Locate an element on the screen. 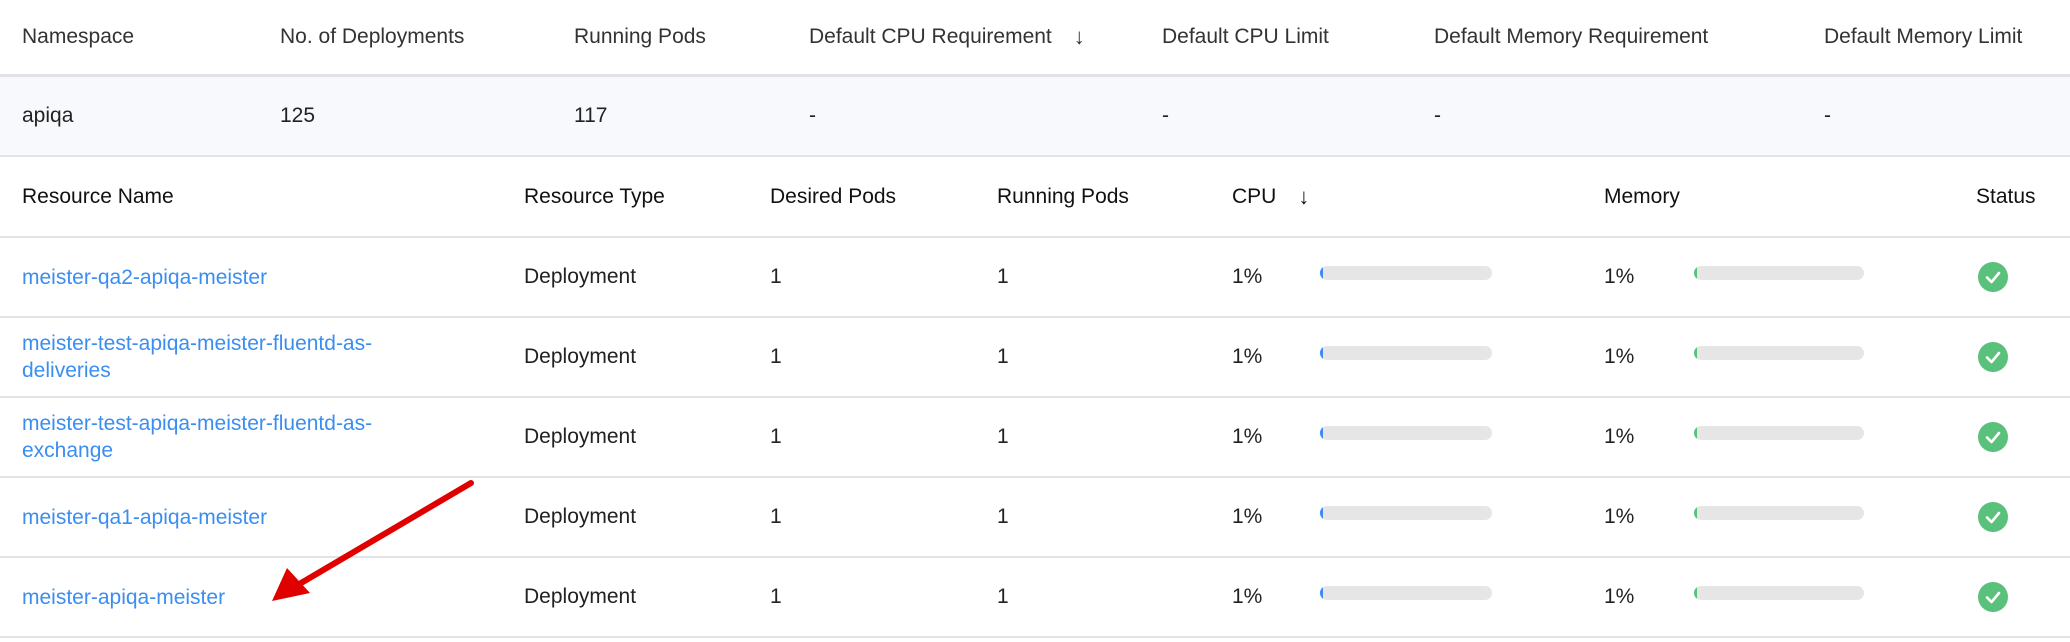  header-label: Resource Name is located at coordinates (98, 196).